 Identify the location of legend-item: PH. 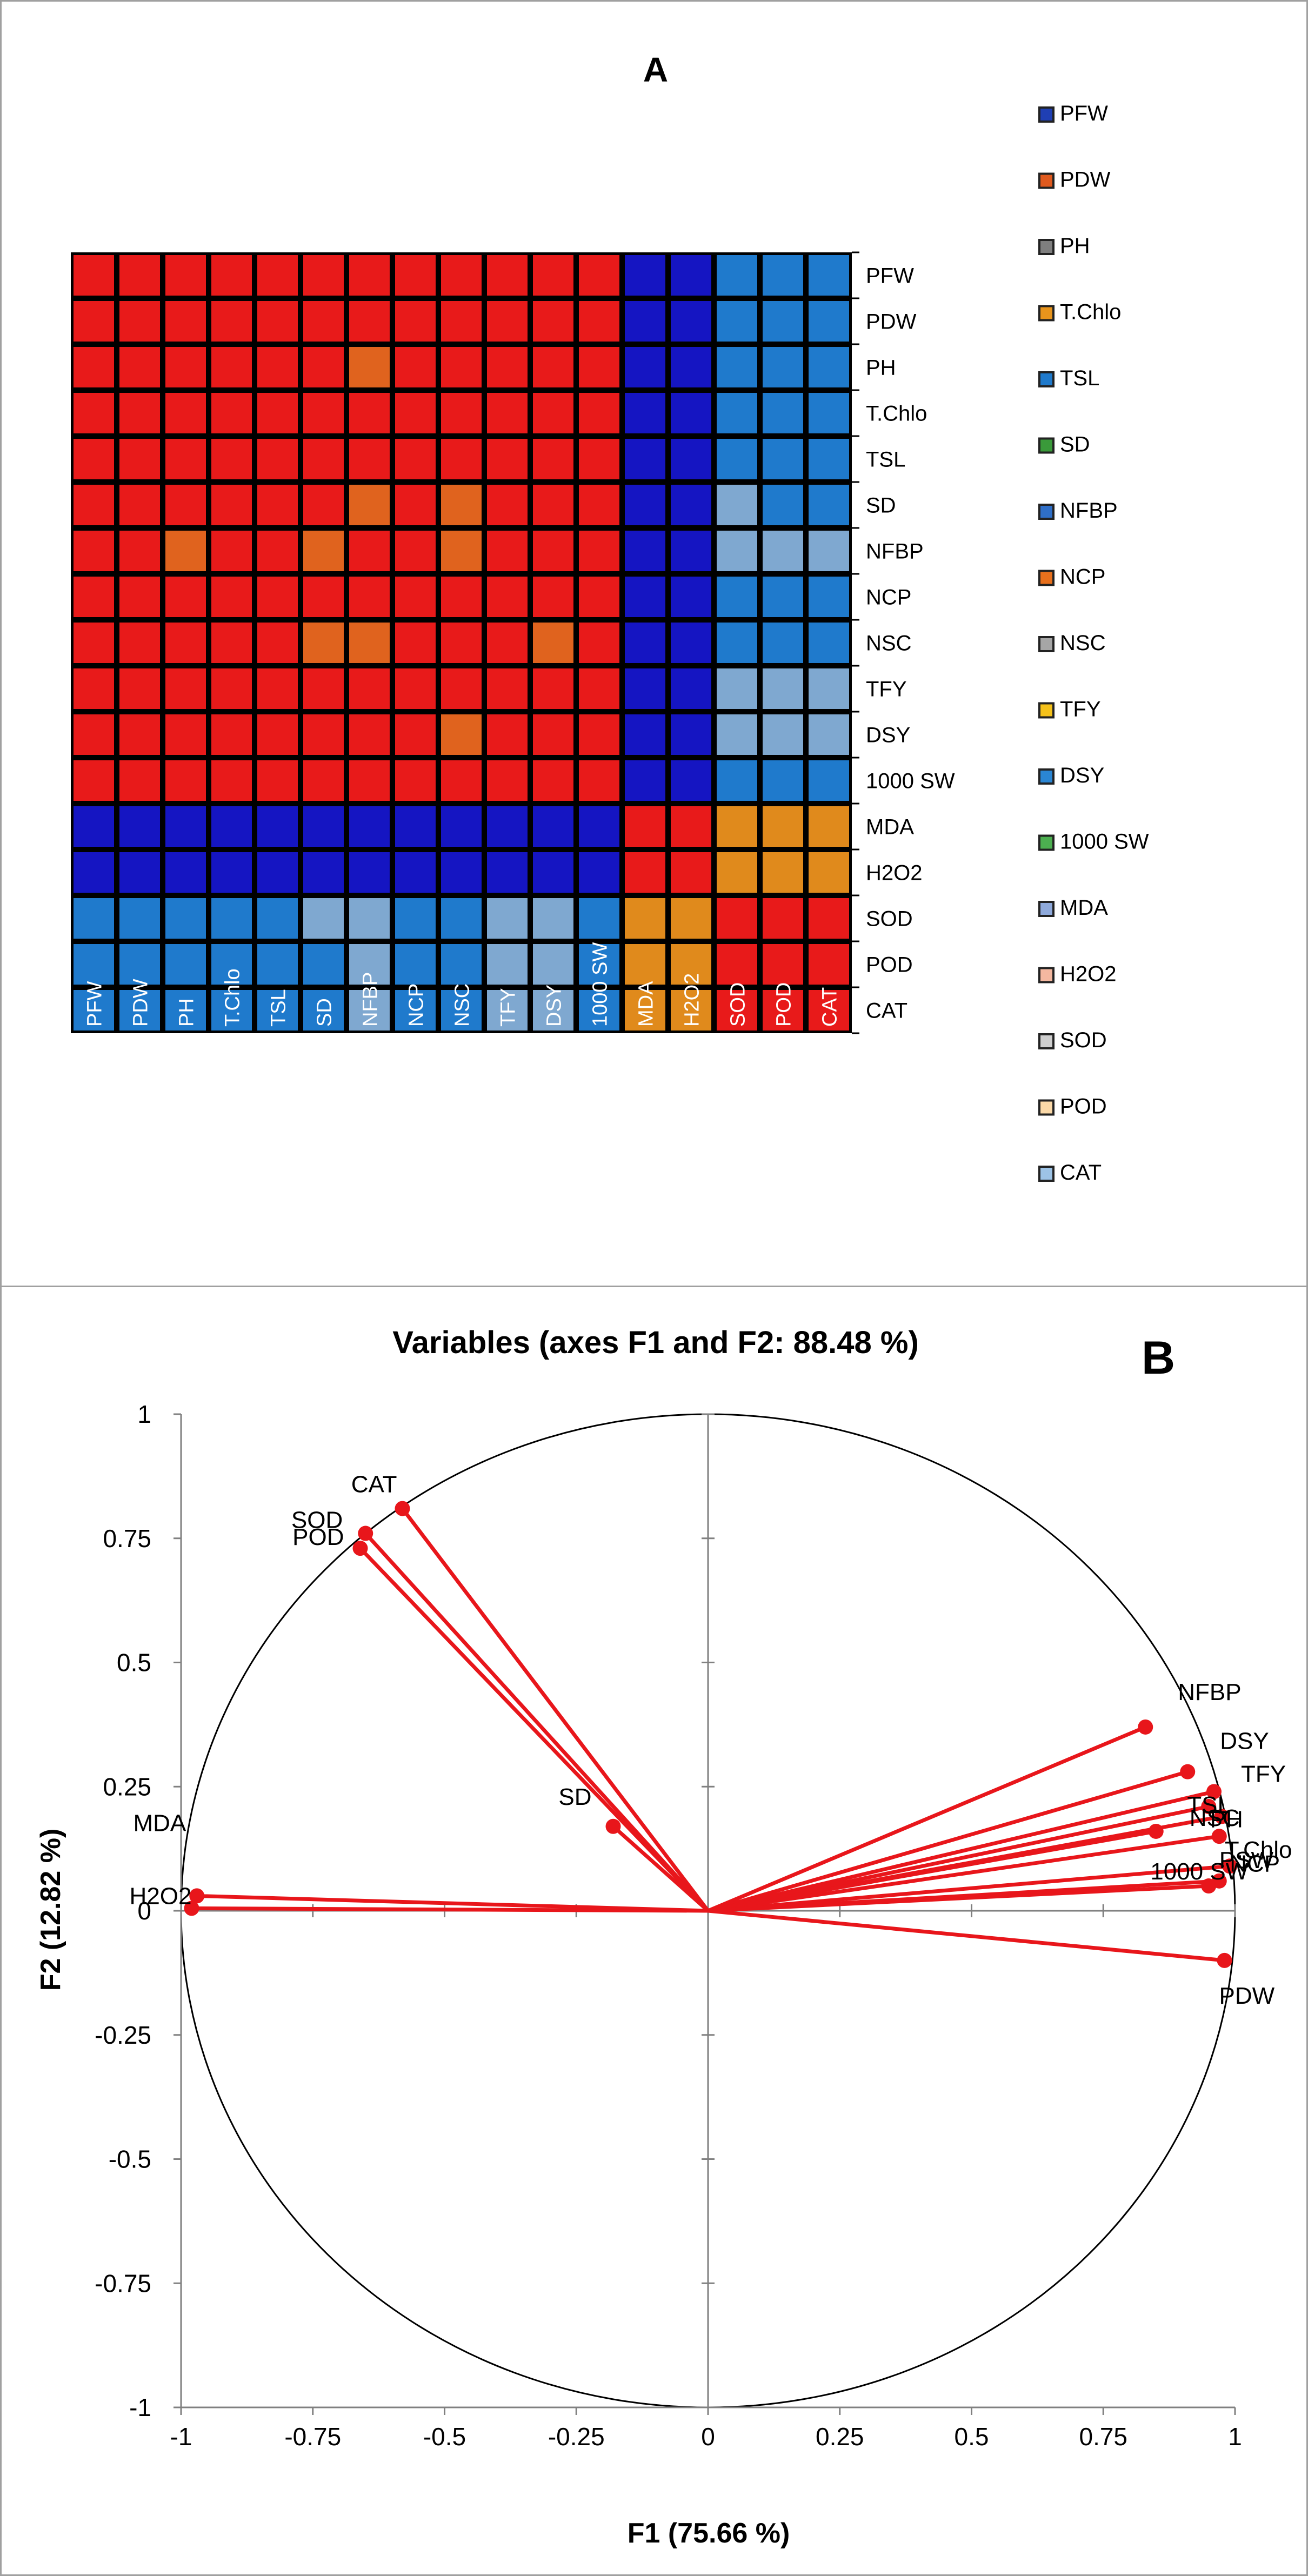
(1075, 246).